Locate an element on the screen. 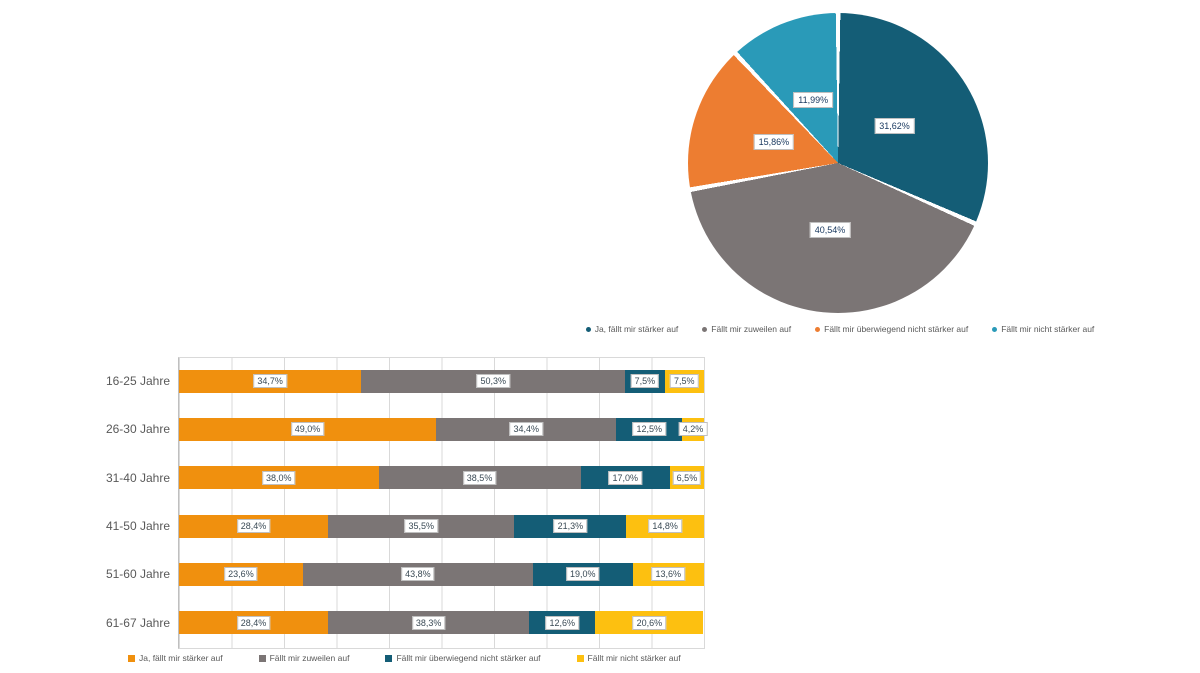  bar-segment: 35,5% is located at coordinates (421, 526).